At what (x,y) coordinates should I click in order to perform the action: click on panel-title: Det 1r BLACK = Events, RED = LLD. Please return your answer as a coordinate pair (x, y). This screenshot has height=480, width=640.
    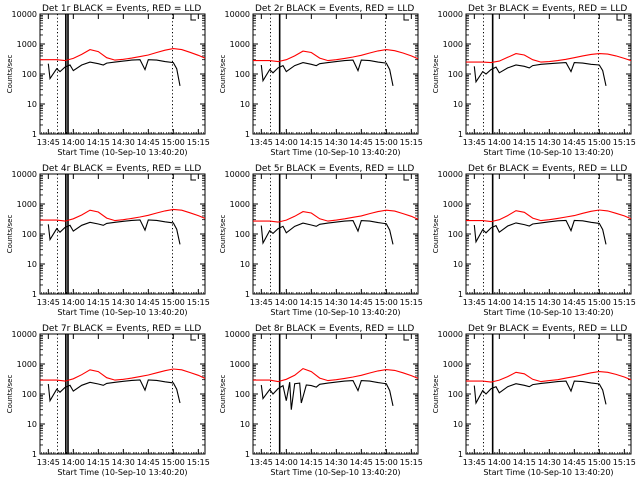
    Looking at the image, I should click on (121, 9).